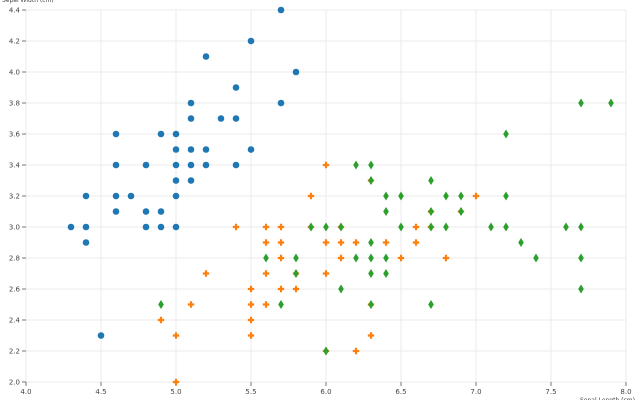 Image resolution: width=640 pixels, height=400 pixels. I want to click on y-tick-label: 3.4, so click(15, 166).